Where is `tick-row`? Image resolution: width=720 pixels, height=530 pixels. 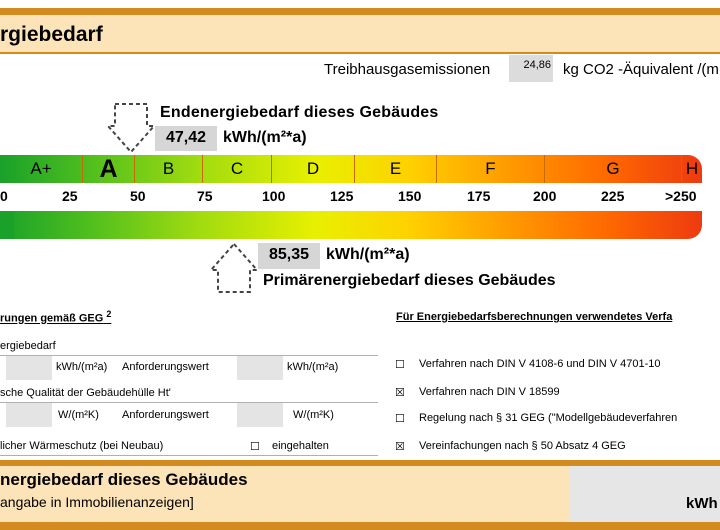
tick-row is located at coordinates (360, 197).